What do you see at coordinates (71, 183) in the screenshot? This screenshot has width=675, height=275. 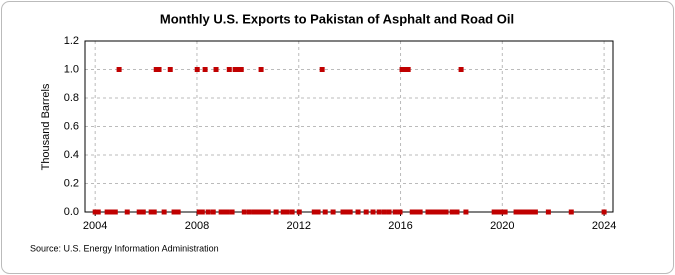 I see `y-tick-label: 0.2` at bounding box center [71, 183].